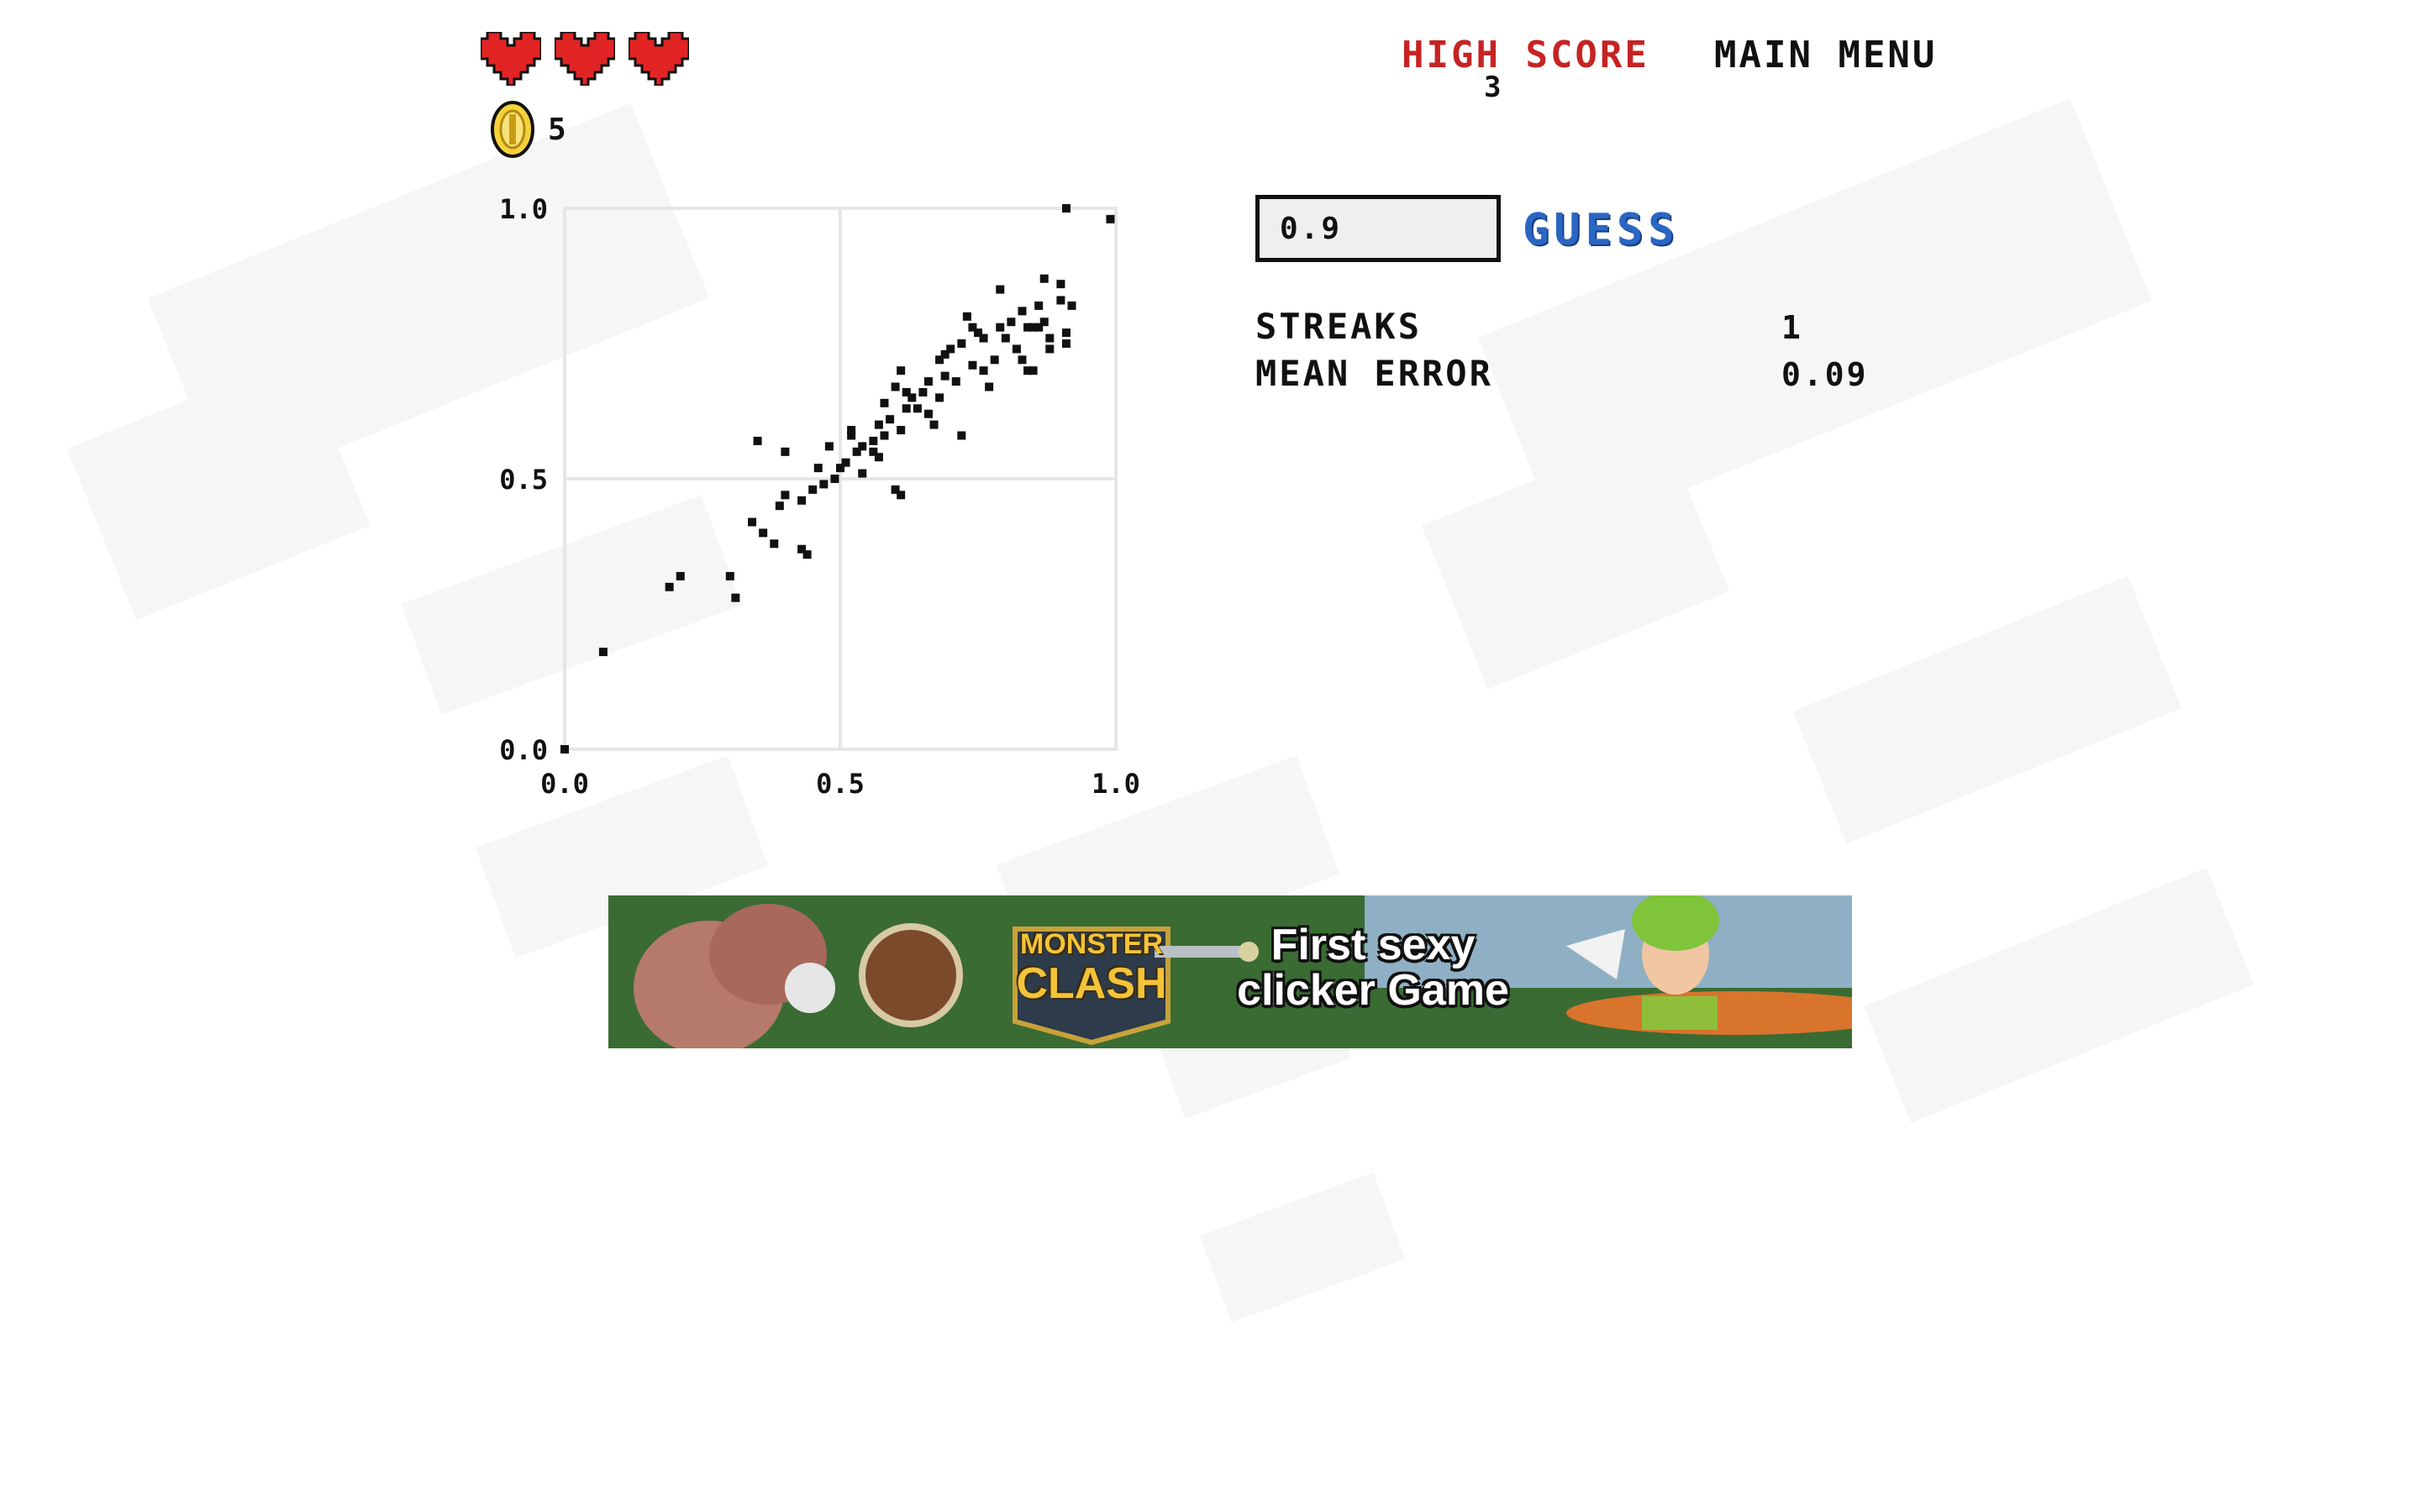  I want to click on ad-logo-line1: MONSTER, so click(1091, 944).